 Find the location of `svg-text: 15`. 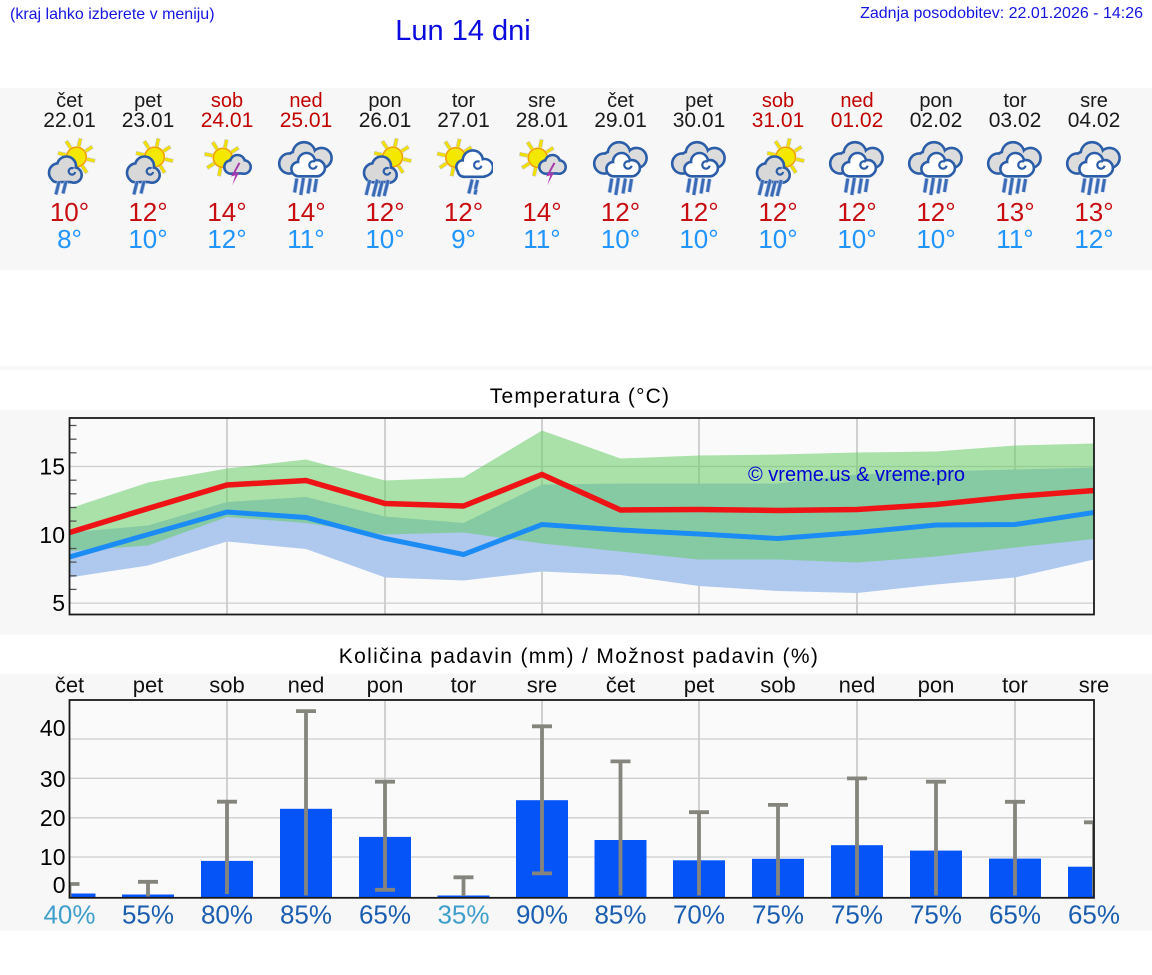

svg-text: 15 is located at coordinates (52, 466).